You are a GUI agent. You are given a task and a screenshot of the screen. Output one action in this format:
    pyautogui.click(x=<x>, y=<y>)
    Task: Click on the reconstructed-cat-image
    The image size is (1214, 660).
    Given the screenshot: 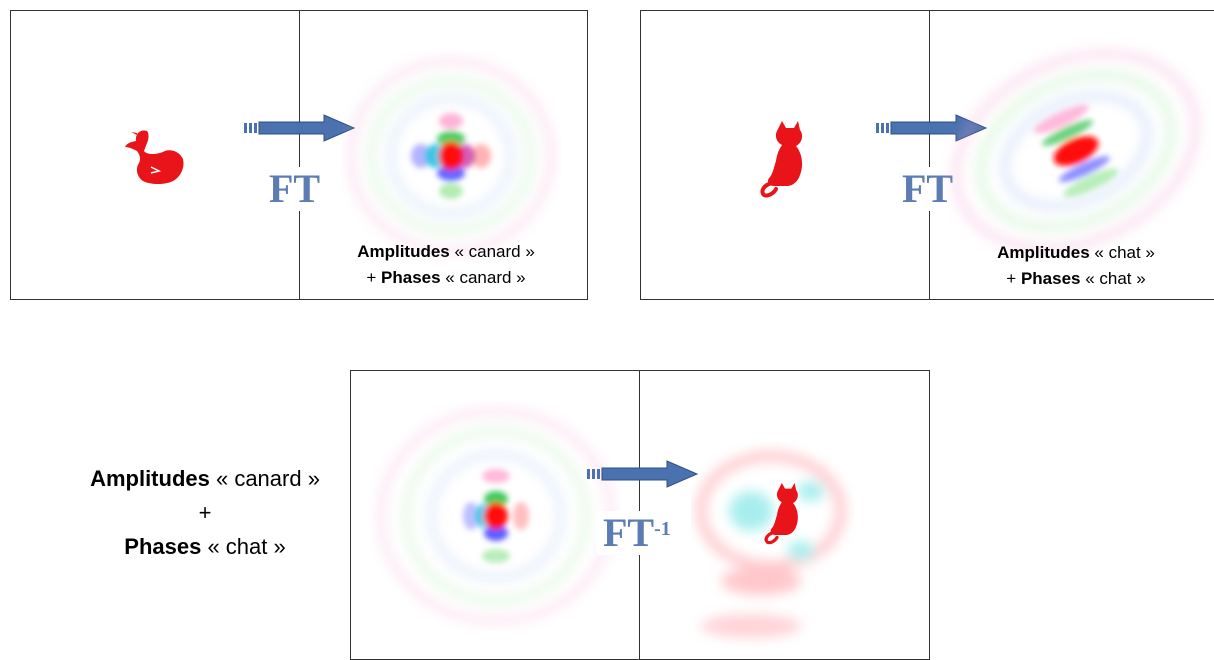 What is the action you would take?
    pyautogui.click(x=771, y=544)
    